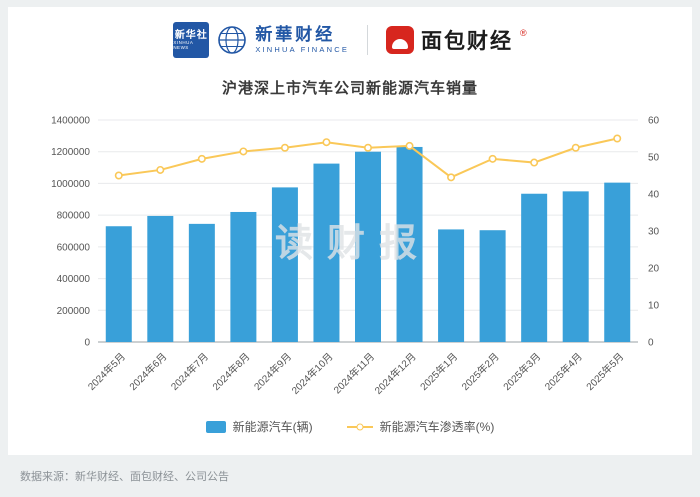 The image size is (700, 497). I want to click on svg-text: 2024年12月, so click(395, 373).